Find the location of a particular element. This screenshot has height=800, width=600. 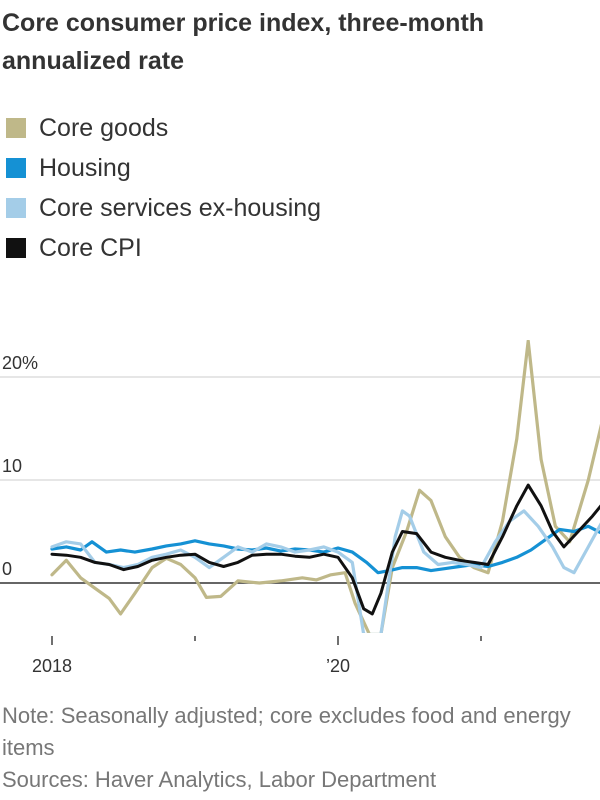

series-line-core-services-ex-housing is located at coordinates (325, 571).